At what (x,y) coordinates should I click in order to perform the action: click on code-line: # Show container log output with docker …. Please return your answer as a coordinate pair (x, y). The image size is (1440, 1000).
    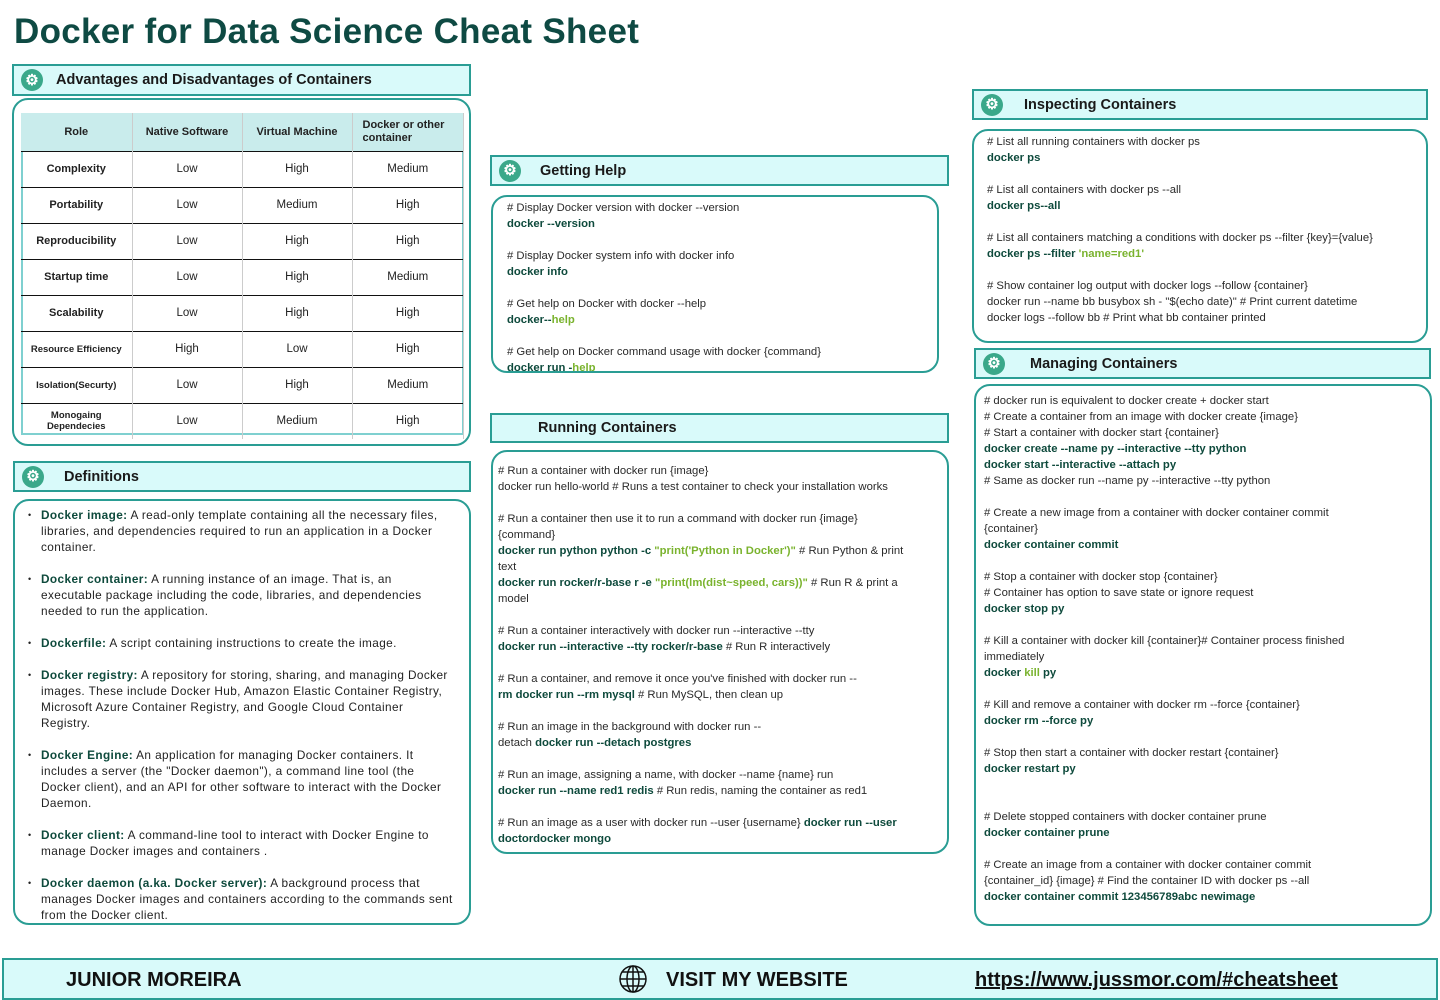
    Looking at the image, I should click on (1206, 286).